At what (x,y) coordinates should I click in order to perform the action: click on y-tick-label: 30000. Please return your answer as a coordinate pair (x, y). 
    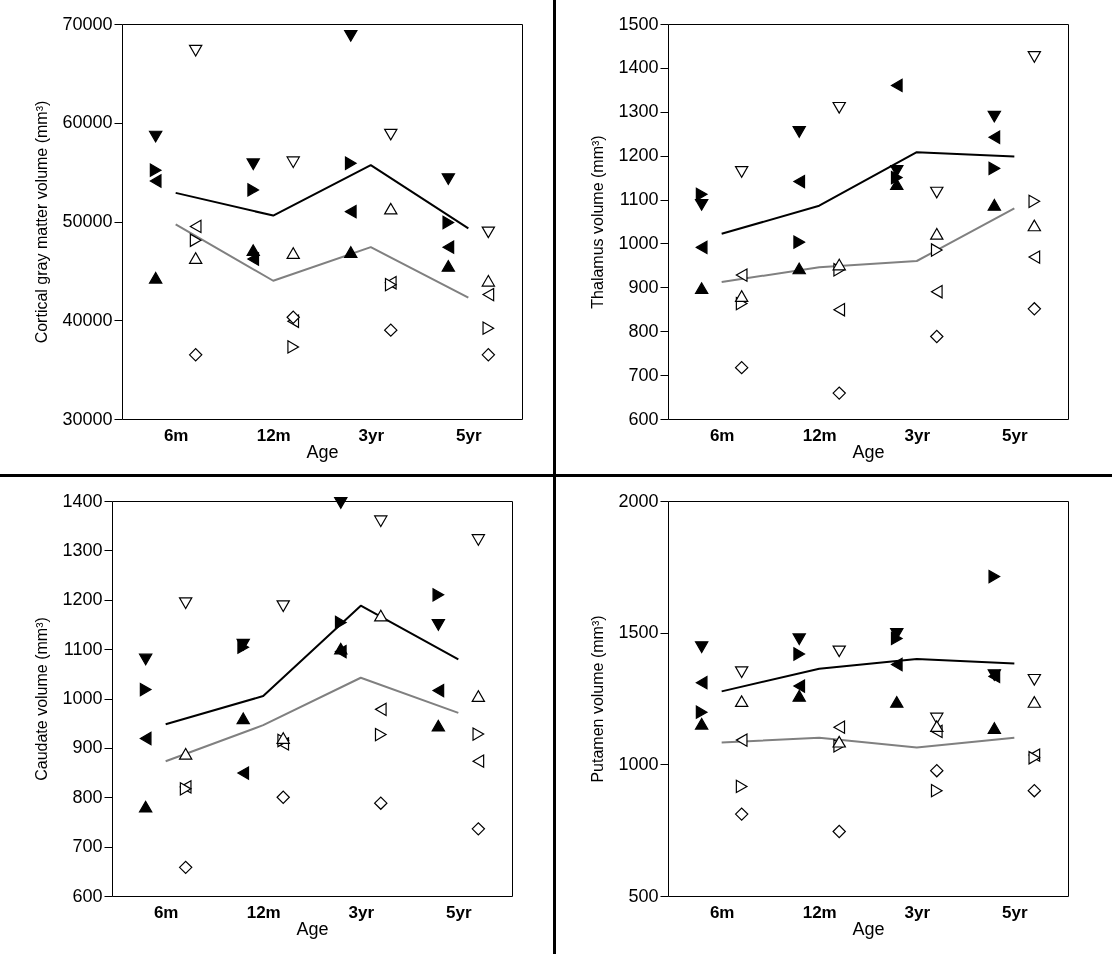
    Looking at the image, I should click on (87, 418).